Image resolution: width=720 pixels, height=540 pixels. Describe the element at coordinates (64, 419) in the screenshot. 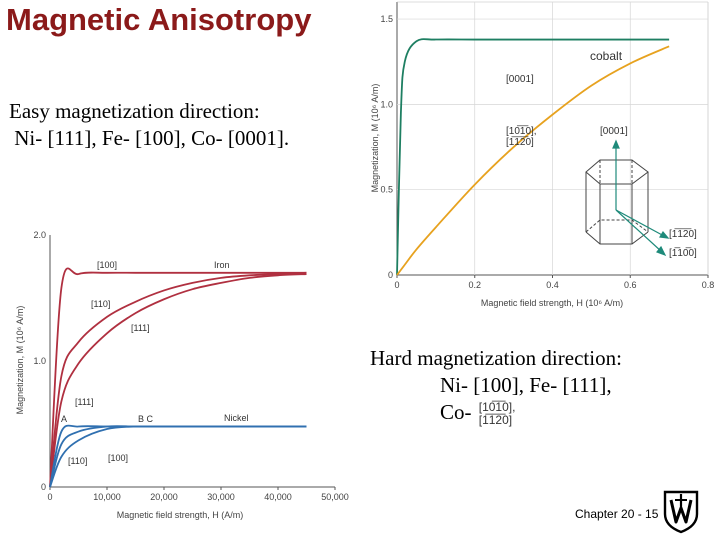

I see `point-a-label: A` at that location.